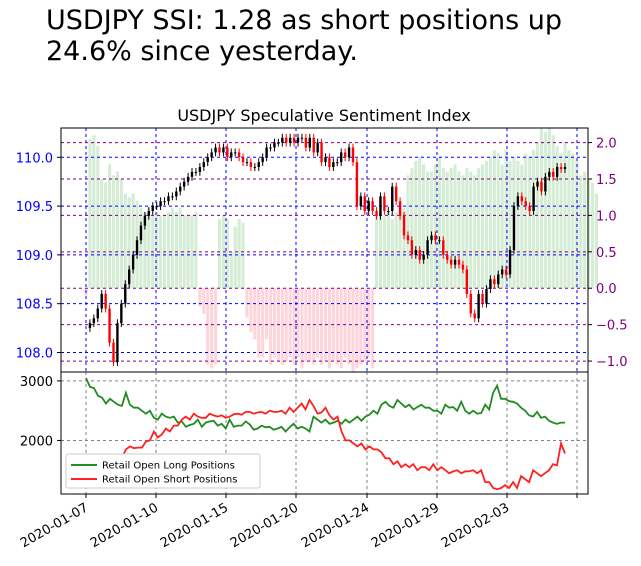 Image resolution: width=641 pixels, height=566 pixels. What do you see at coordinates (323, 115) in the screenshot?
I see `top-chart-title: USDJPY Speculative Sentiment Index` at bounding box center [323, 115].